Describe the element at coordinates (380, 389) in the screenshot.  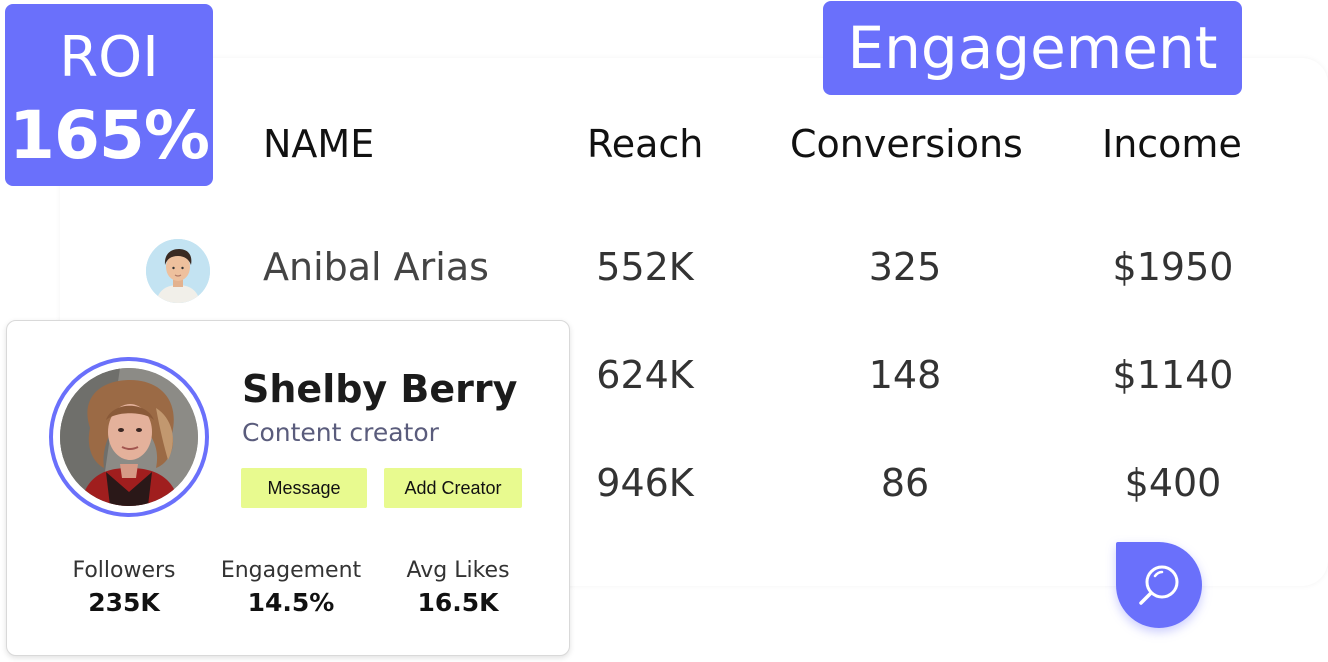
I see `profile-name: Shelby Berry` at that location.